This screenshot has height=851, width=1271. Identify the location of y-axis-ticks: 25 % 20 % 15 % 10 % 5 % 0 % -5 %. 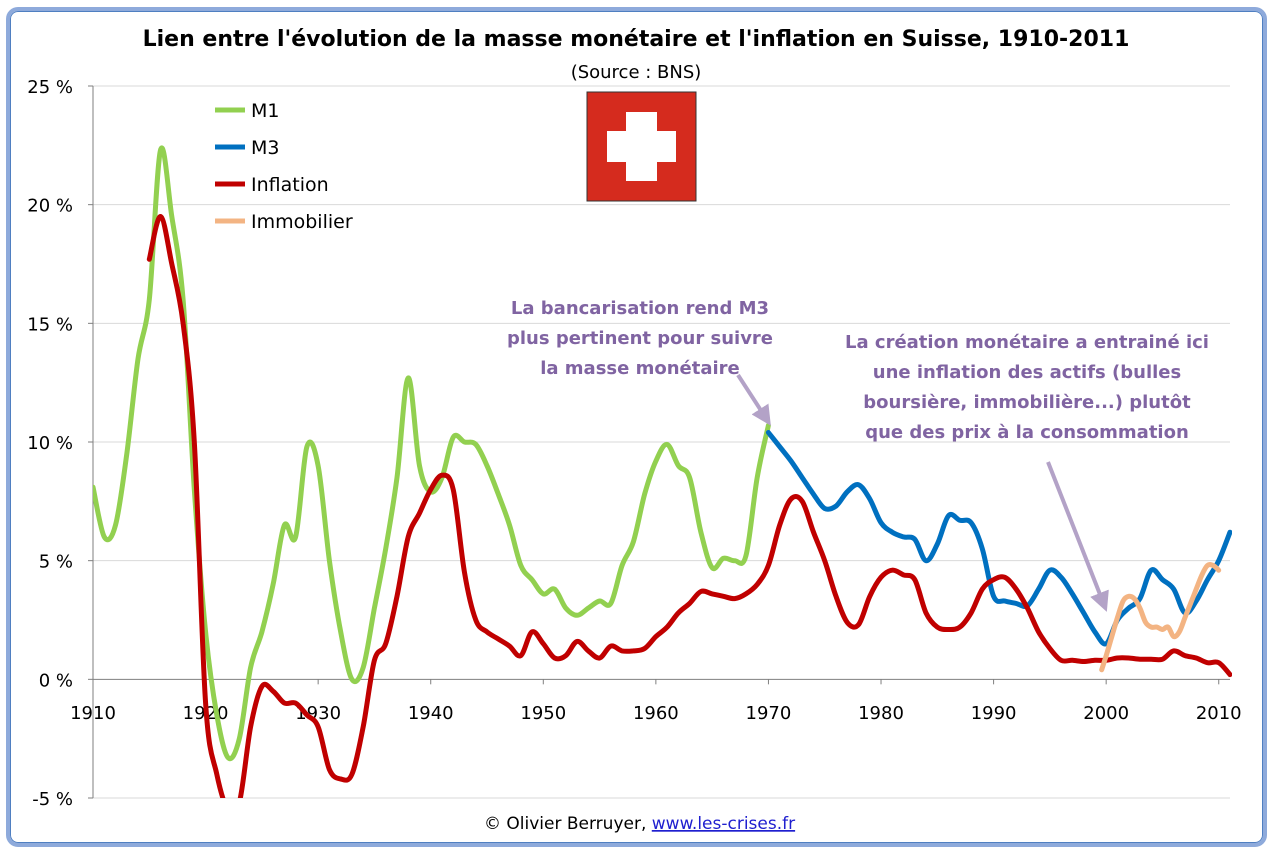
(60, 443).